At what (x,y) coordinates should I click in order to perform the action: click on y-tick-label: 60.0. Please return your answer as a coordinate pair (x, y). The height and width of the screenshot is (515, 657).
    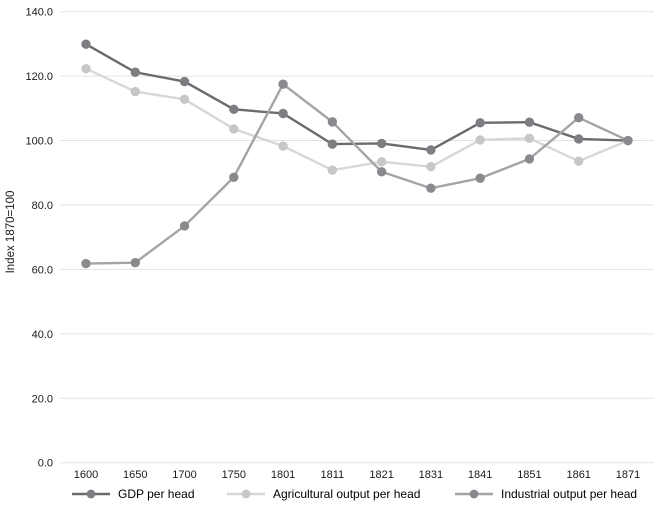
    Looking at the image, I should click on (42, 270).